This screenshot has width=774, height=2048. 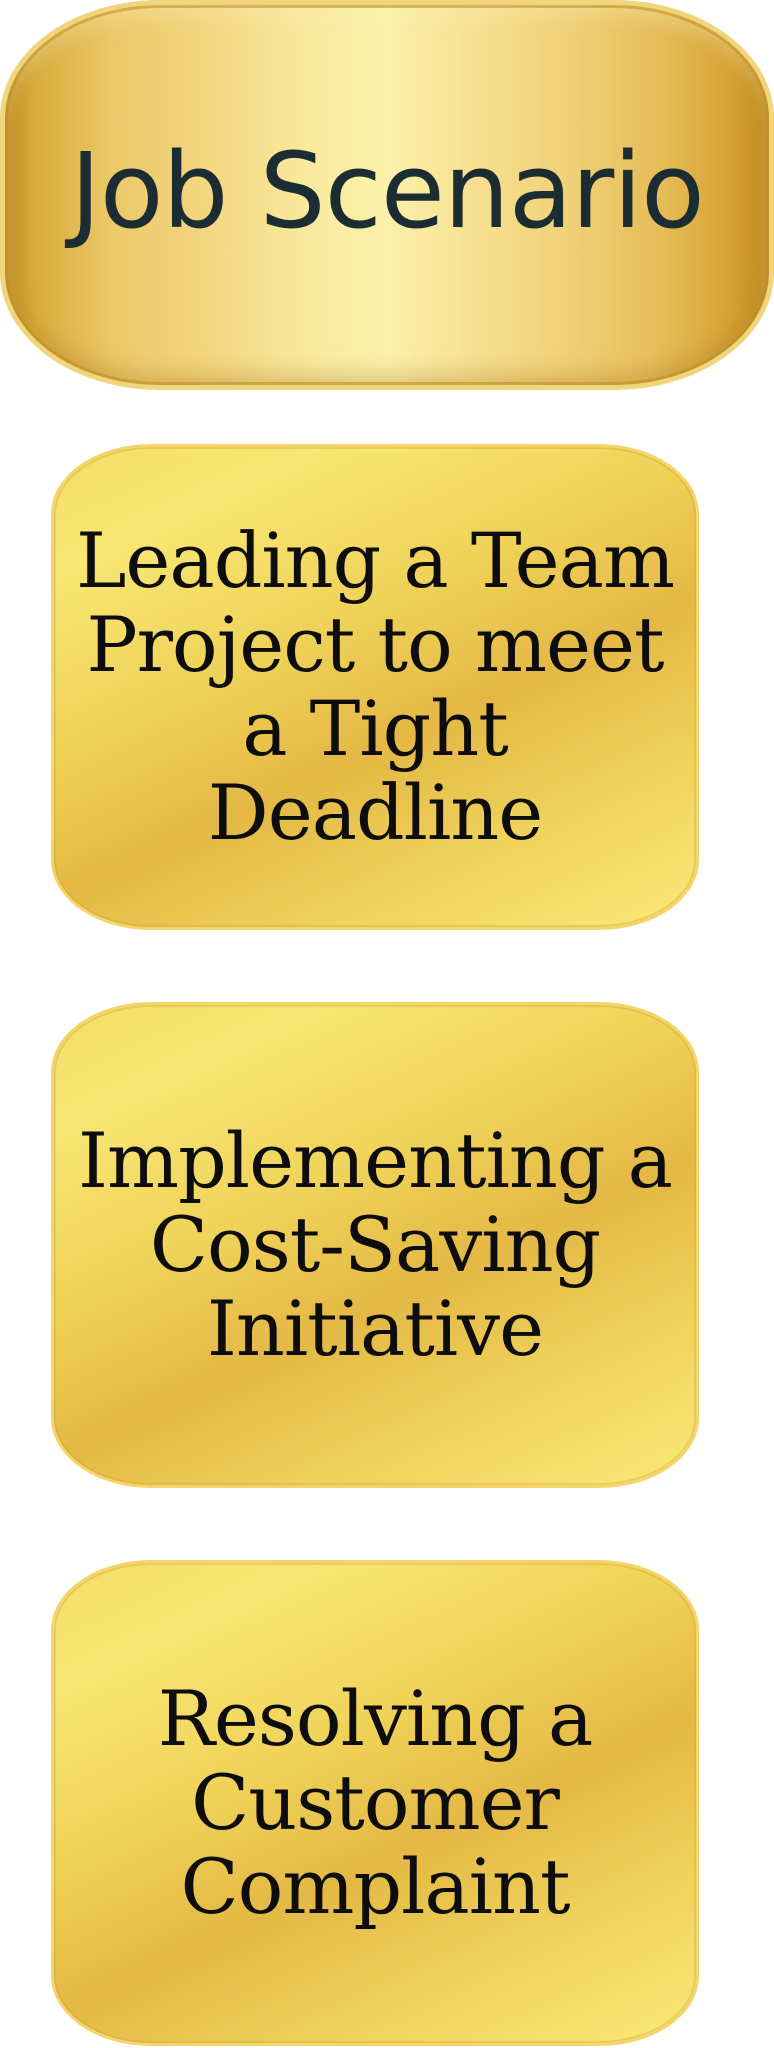 I want to click on scenario-label: Resolving a Customer Complaint, so click(x=375, y=1802).